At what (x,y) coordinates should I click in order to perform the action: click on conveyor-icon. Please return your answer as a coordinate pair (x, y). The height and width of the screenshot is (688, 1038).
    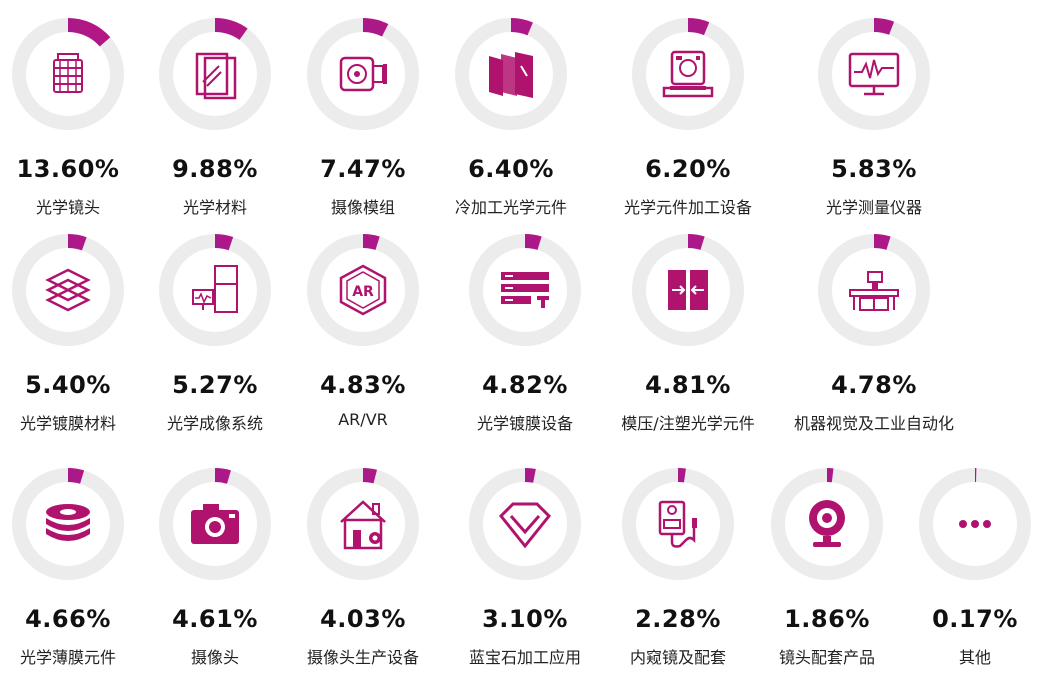
    Looking at the image, I should click on (874, 290).